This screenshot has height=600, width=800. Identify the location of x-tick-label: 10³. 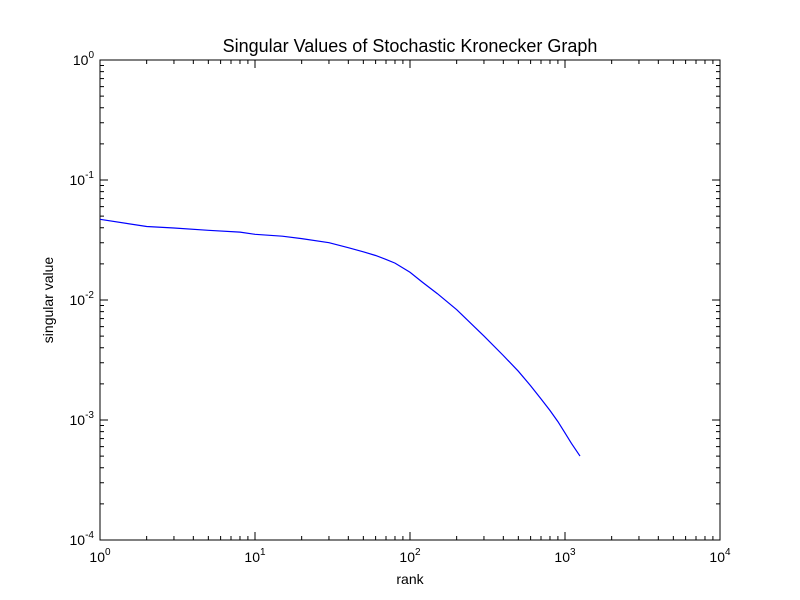
(565, 556).